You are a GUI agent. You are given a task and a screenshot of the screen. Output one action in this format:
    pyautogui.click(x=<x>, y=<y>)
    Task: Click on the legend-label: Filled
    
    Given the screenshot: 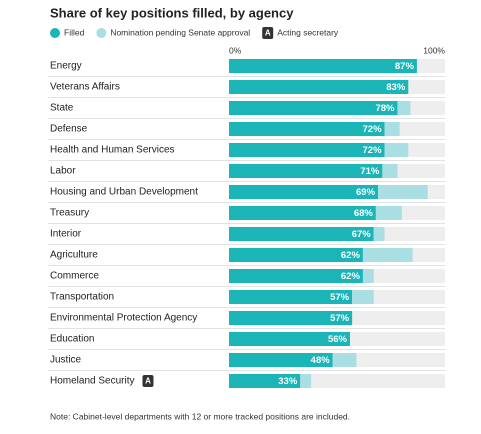 What is the action you would take?
    pyautogui.click(x=74, y=32)
    